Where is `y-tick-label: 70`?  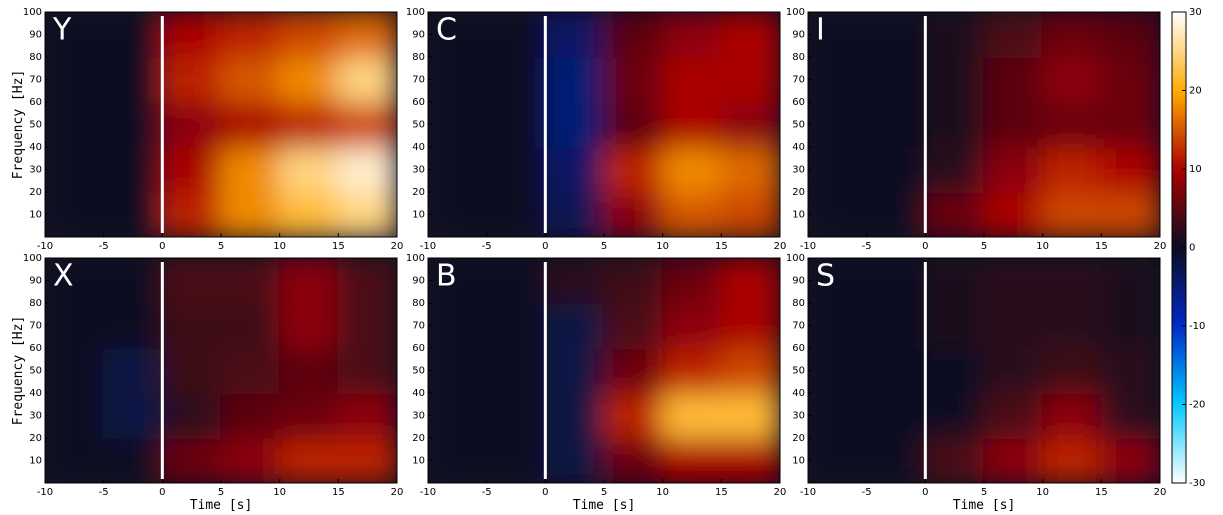
y-tick-label: 70 is located at coordinates (418, 80).